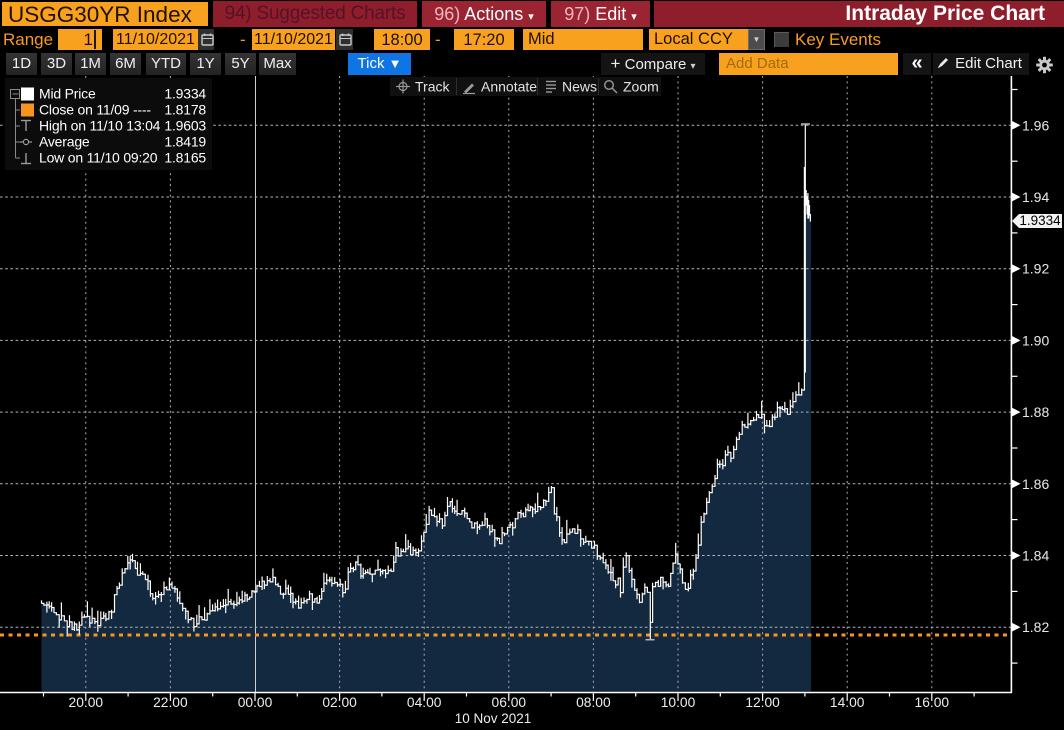 This screenshot has height=730, width=1064. I want to click on svg-text: 1.86, so click(1035, 484).